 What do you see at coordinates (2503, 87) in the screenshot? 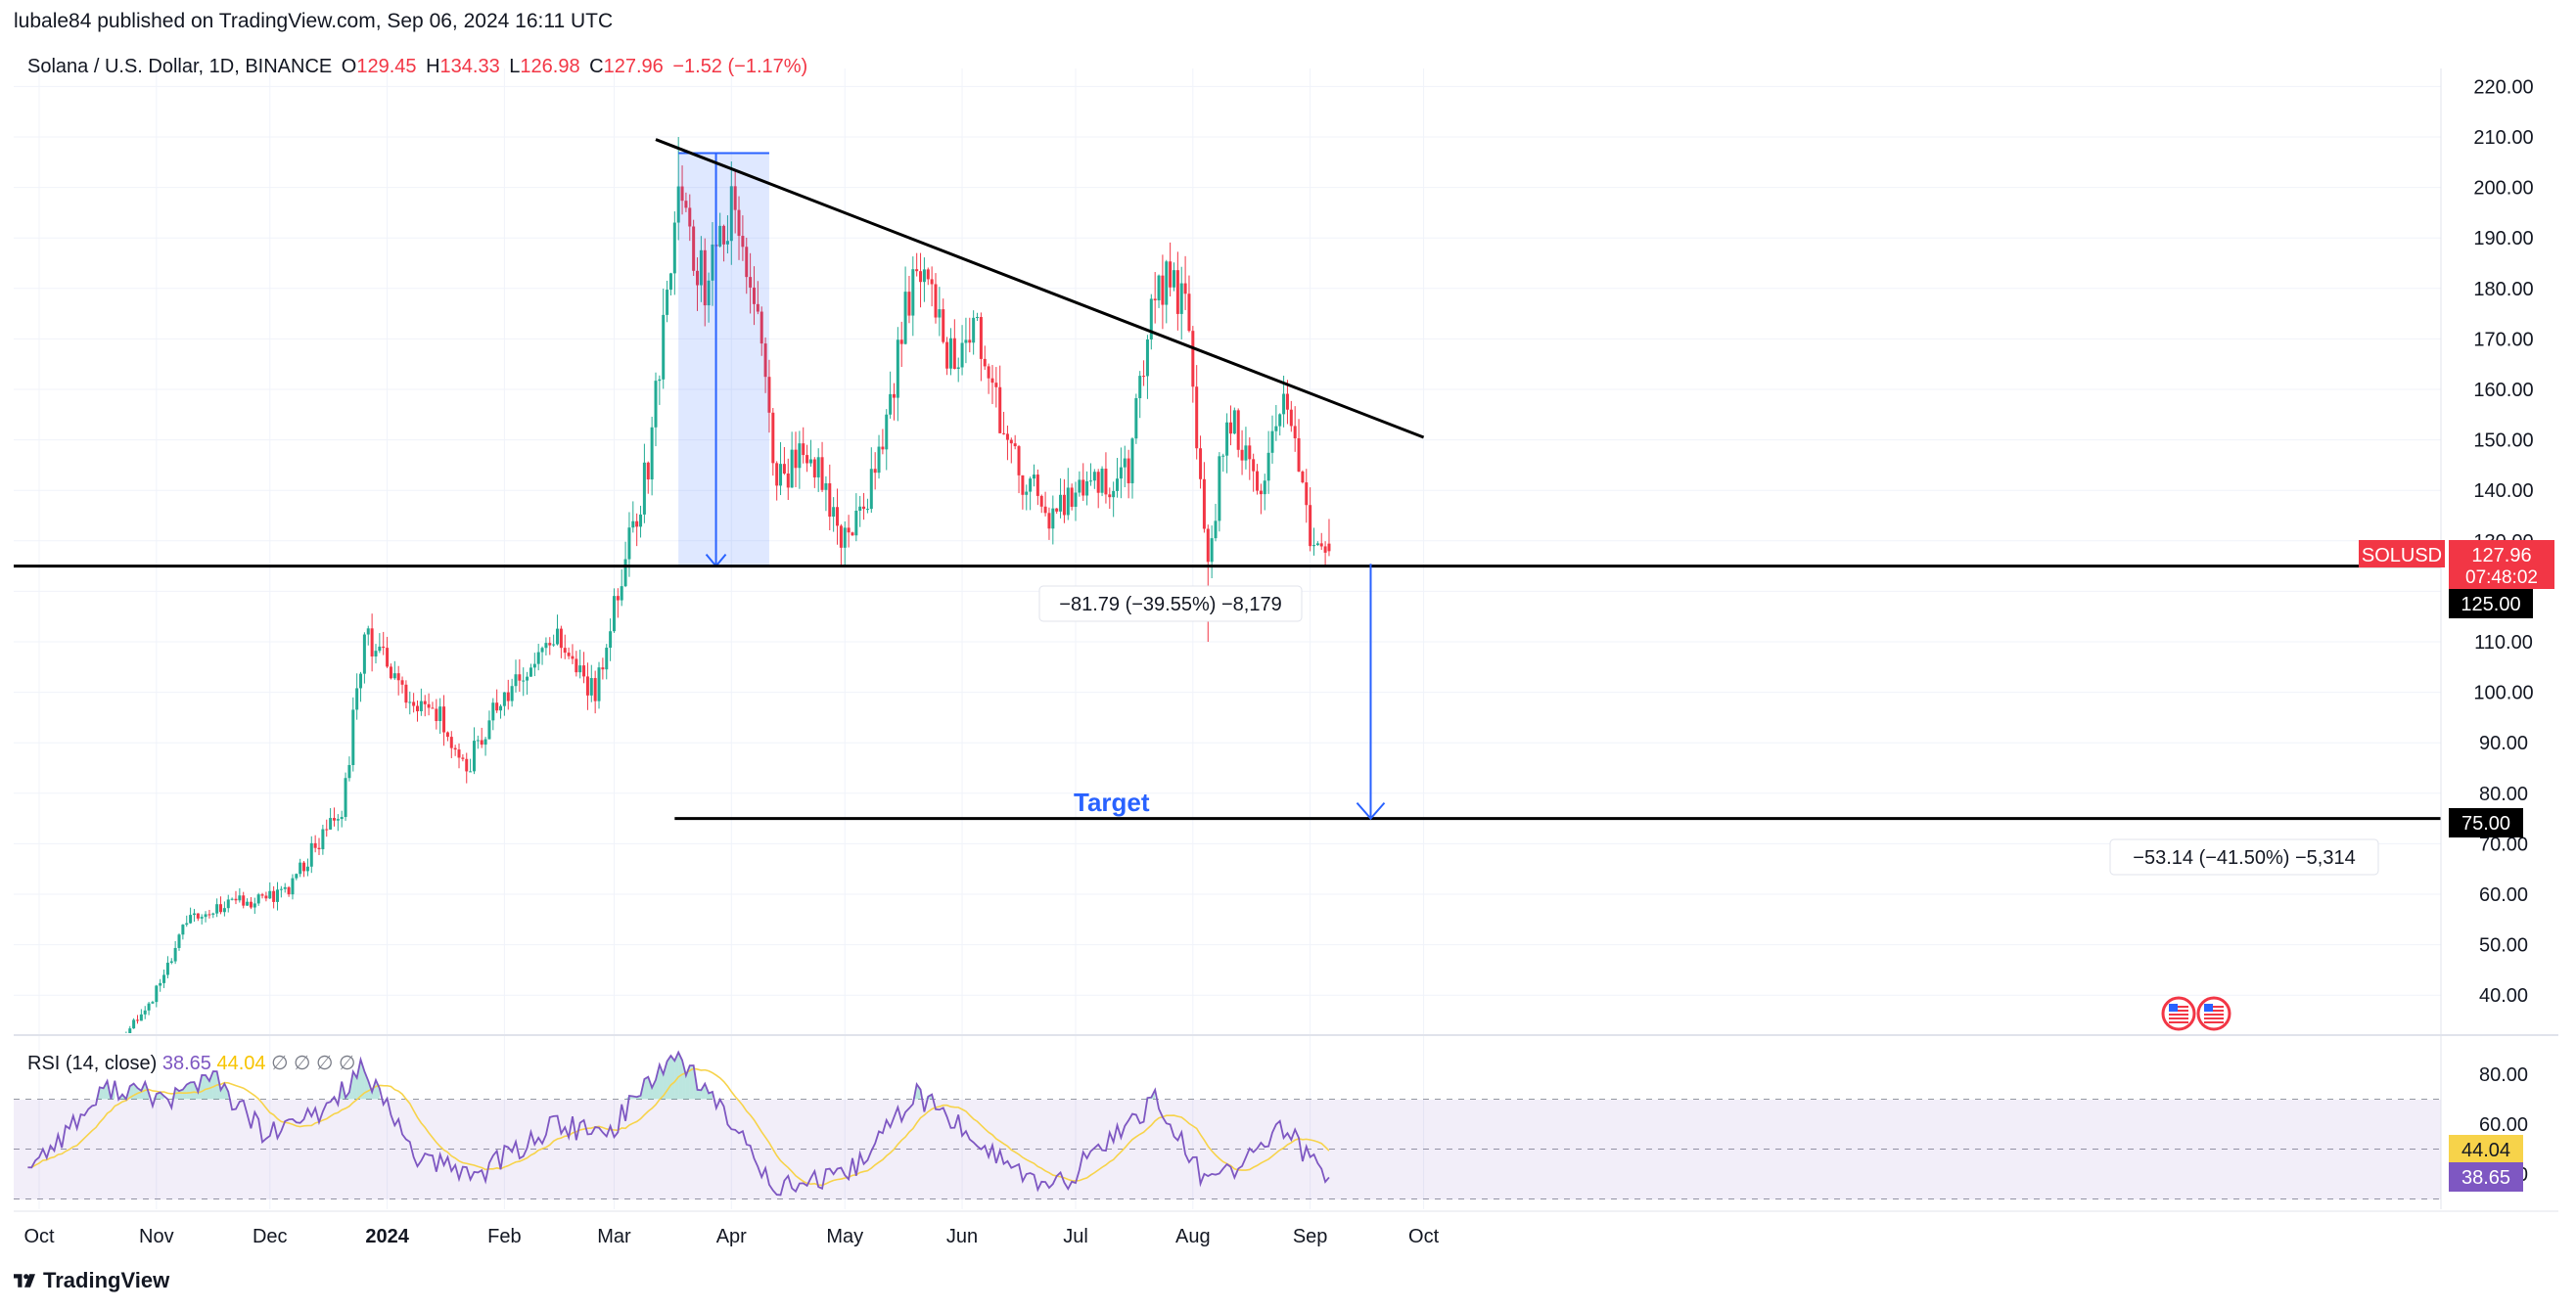
I see `price-tick-label: 220.00` at bounding box center [2503, 87].